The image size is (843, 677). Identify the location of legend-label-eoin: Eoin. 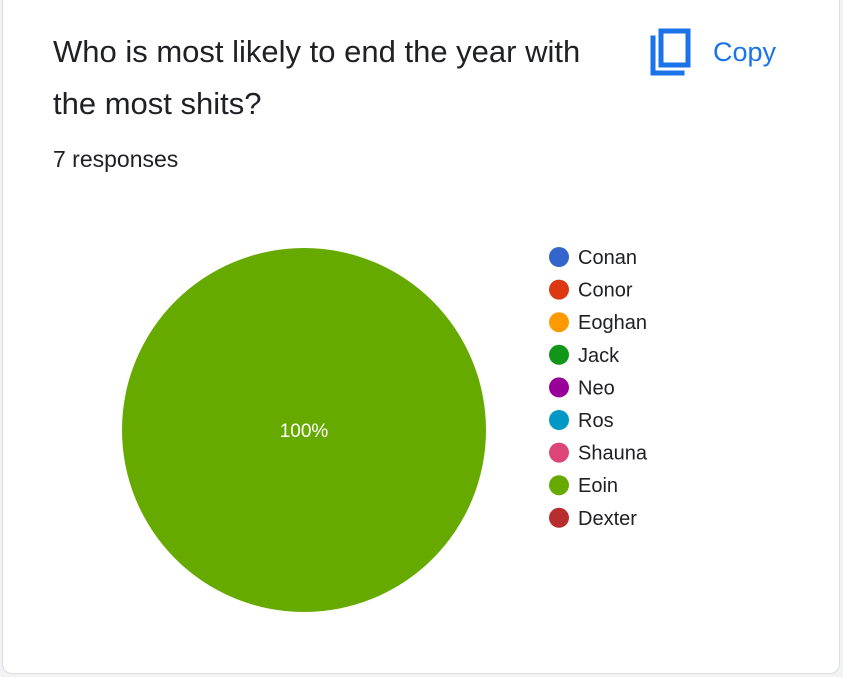
(598, 486).